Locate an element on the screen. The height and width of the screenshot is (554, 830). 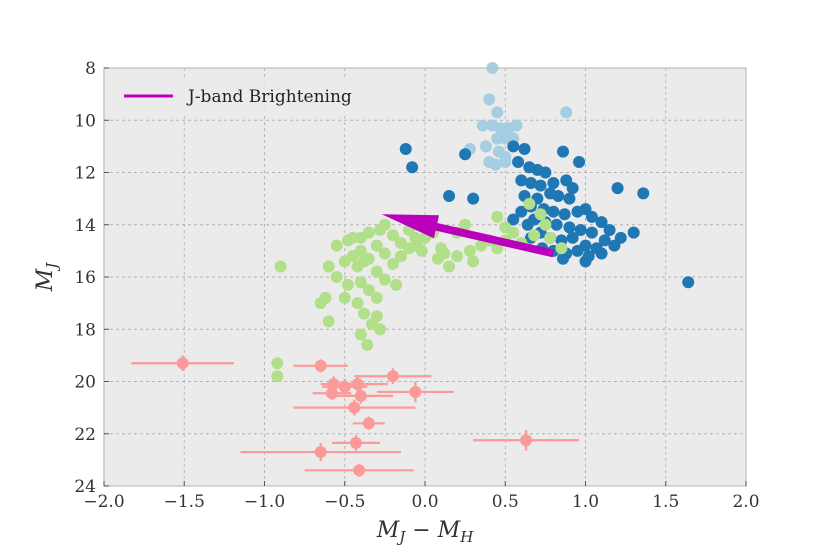
arrow-layer is located at coordinates (468, 236).